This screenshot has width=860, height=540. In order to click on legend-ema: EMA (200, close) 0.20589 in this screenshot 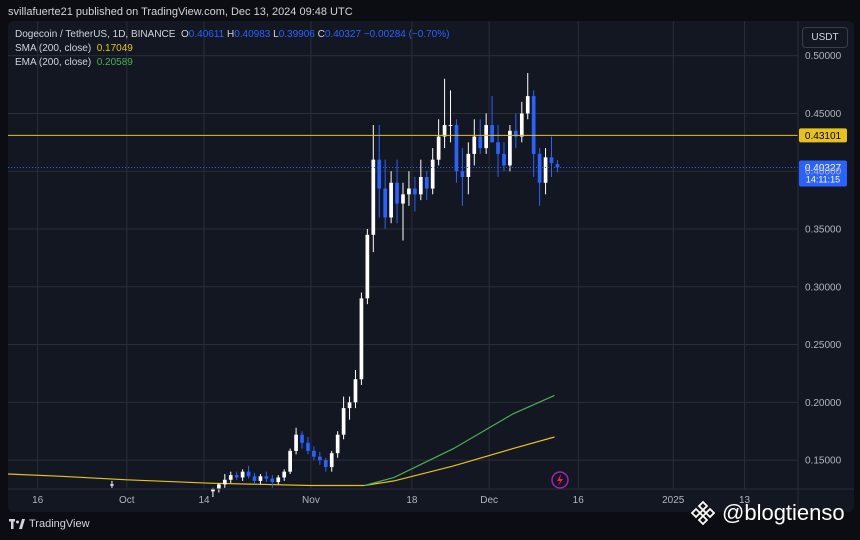, I will do `click(74, 62)`.